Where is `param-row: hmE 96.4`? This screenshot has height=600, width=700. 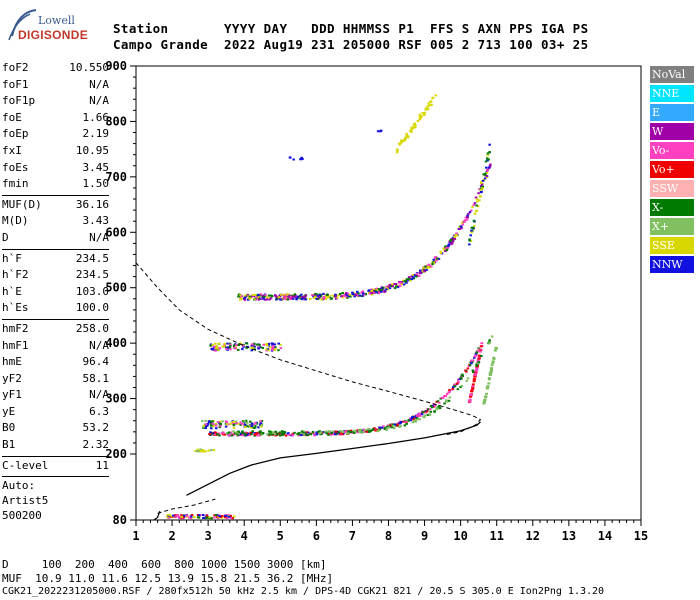 param-row: hmE 96.4 is located at coordinates (55, 362).